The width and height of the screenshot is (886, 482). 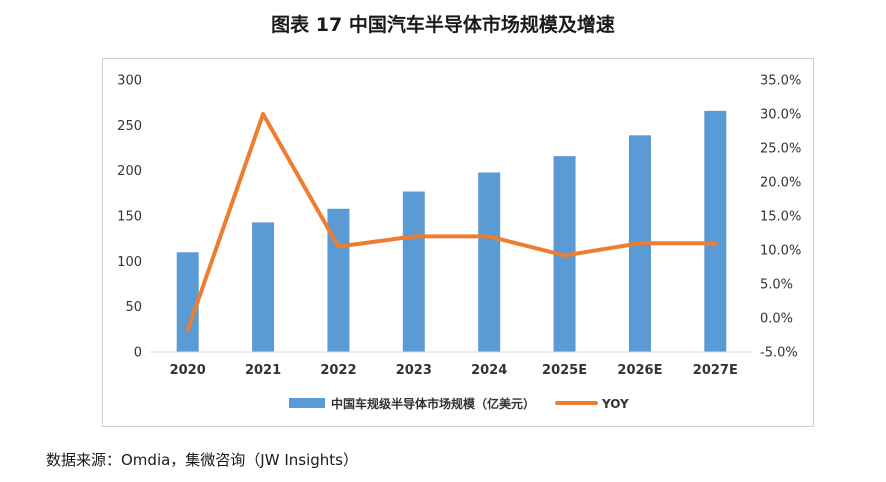 I want to click on right-tick-label: 15.0%, so click(x=780, y=217).